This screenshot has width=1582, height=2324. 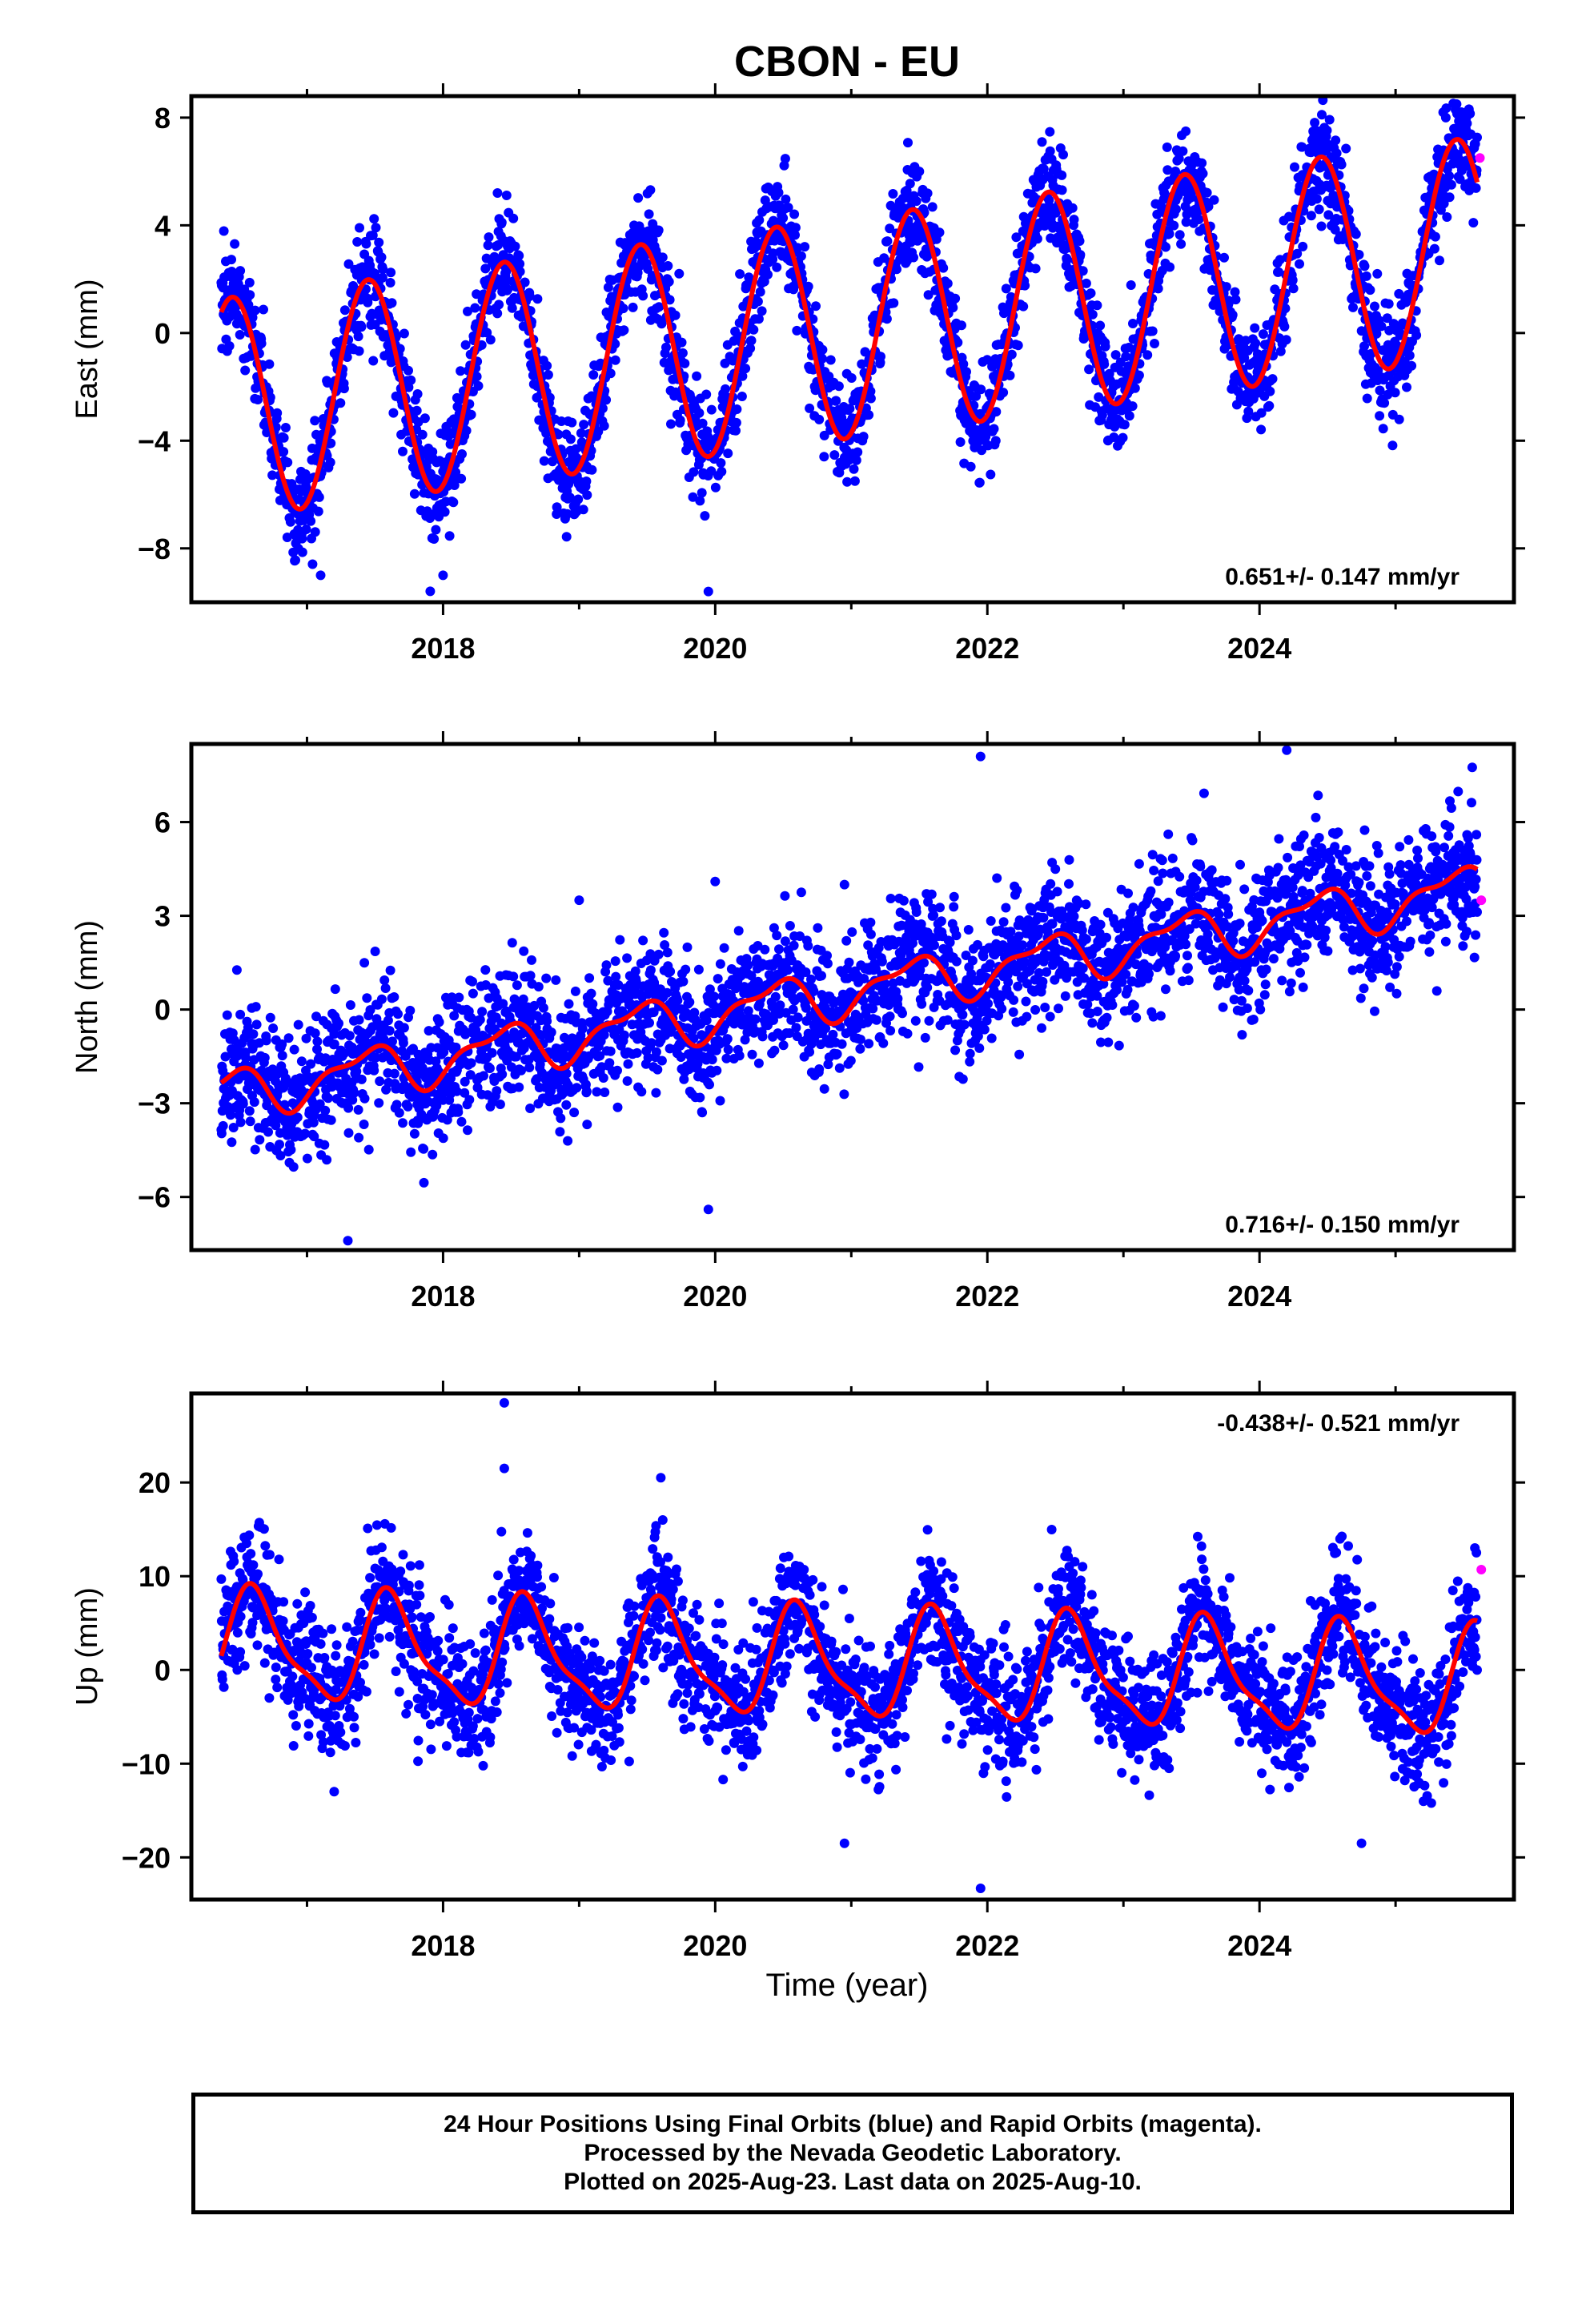 What do you see at coordinates (715, 648) in the screenshot?
I see `x-tick-label: 2020` at bounding box center [715, 648].